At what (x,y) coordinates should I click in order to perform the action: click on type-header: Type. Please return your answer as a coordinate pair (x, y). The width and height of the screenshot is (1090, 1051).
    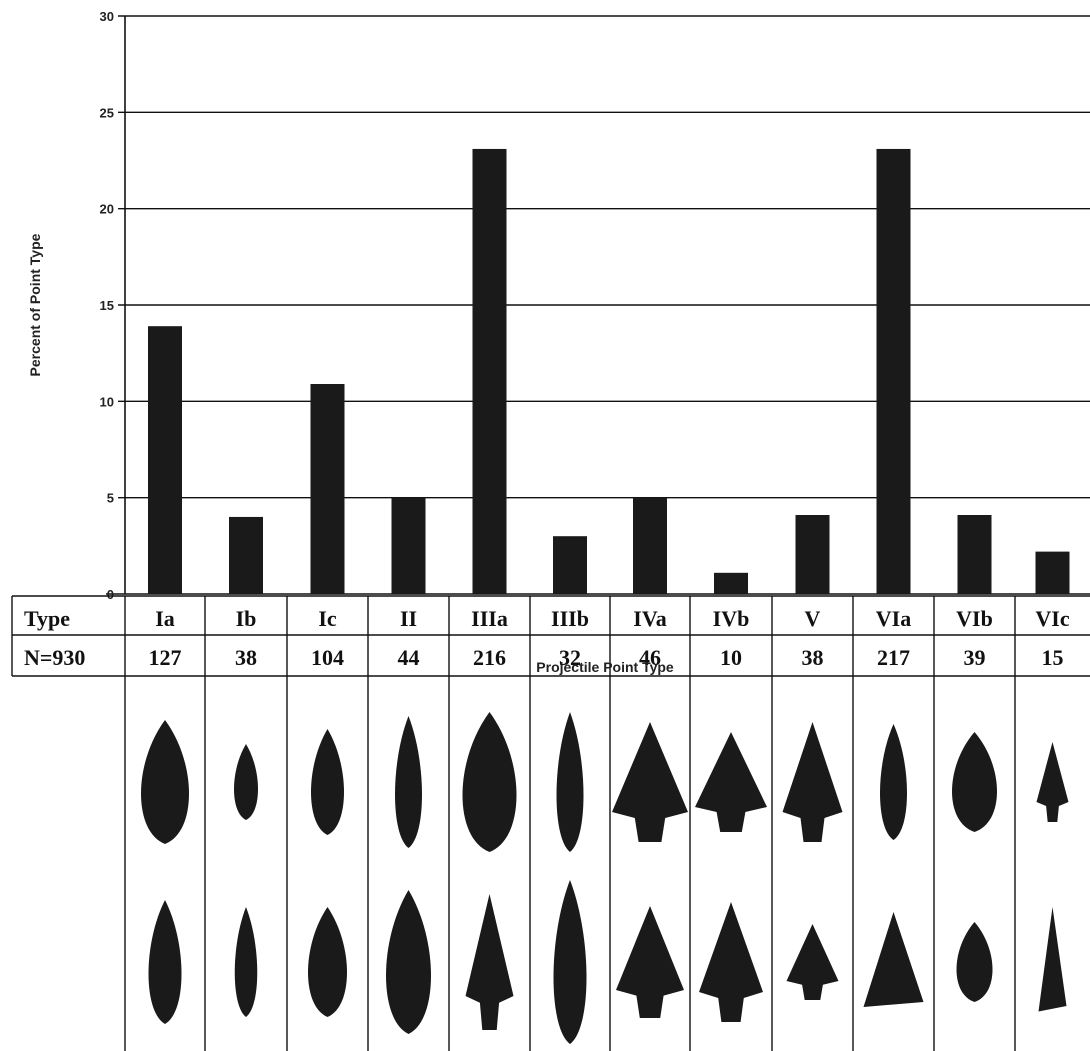
    Looking at the image, I should click on (47, 618).